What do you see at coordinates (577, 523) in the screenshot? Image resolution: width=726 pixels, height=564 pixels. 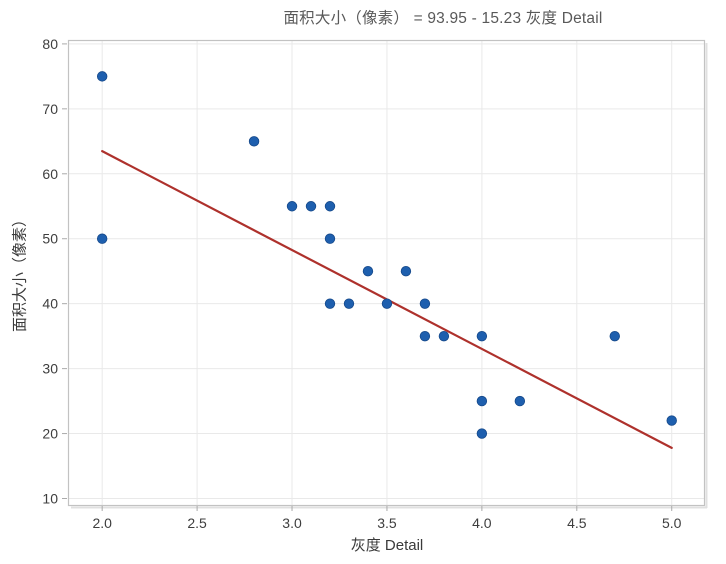 I see `x-tick-label: 4.5` at bounding box center [577, 523].